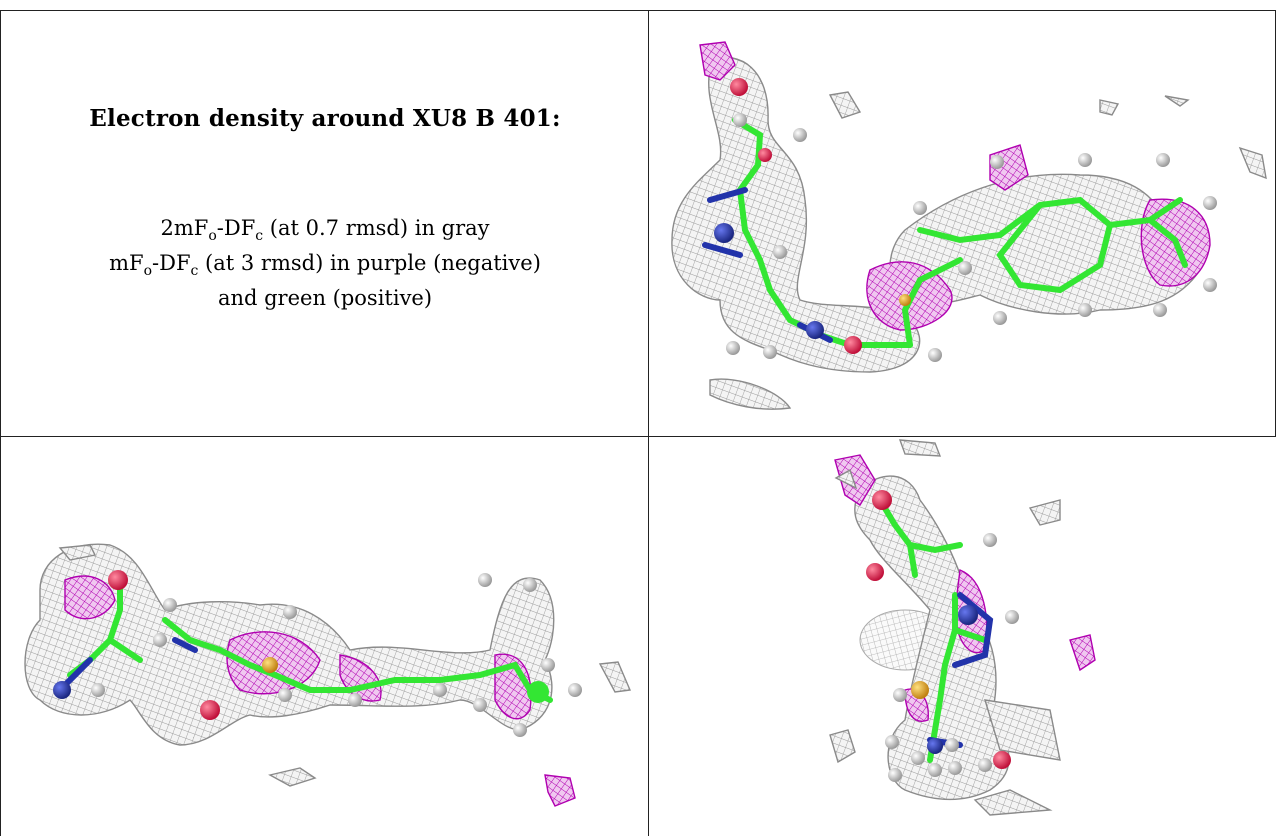  What do you see at coordinates (325, 230) in the screenshot?
I see `legend-line-gray: 2mFo-DFc (at 0.7 rmsd) in gray` at bounding box center [325, 230].